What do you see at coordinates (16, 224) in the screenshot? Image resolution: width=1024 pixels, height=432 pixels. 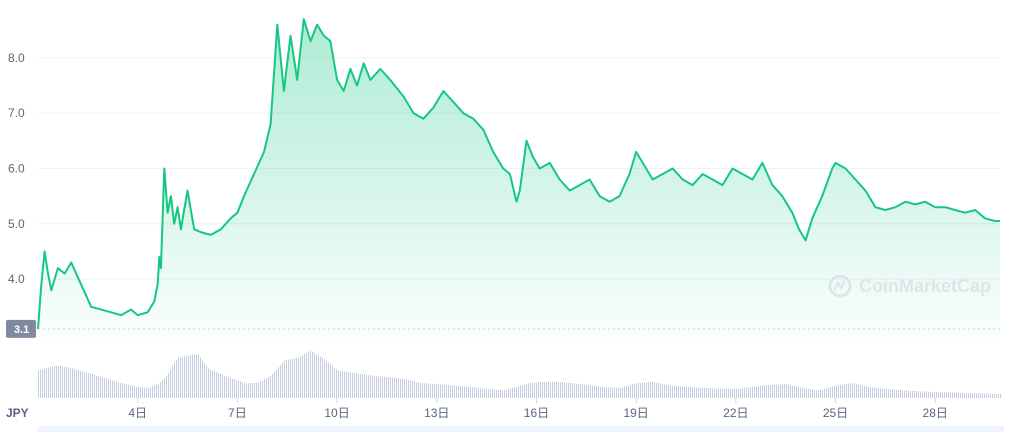 I see `y-tick-label: 5.0` at bounding box center [16, 224].